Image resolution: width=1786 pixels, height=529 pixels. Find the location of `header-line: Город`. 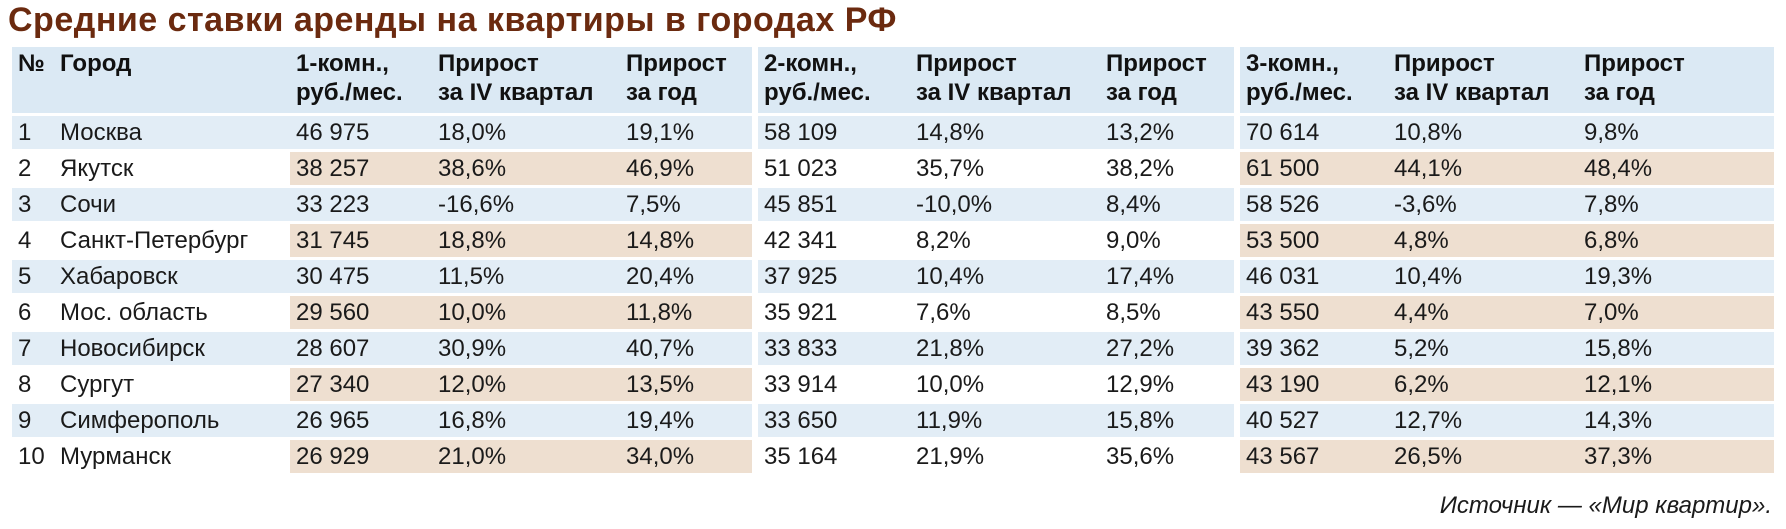

header-line: Город is located at coordinates (96, 63).